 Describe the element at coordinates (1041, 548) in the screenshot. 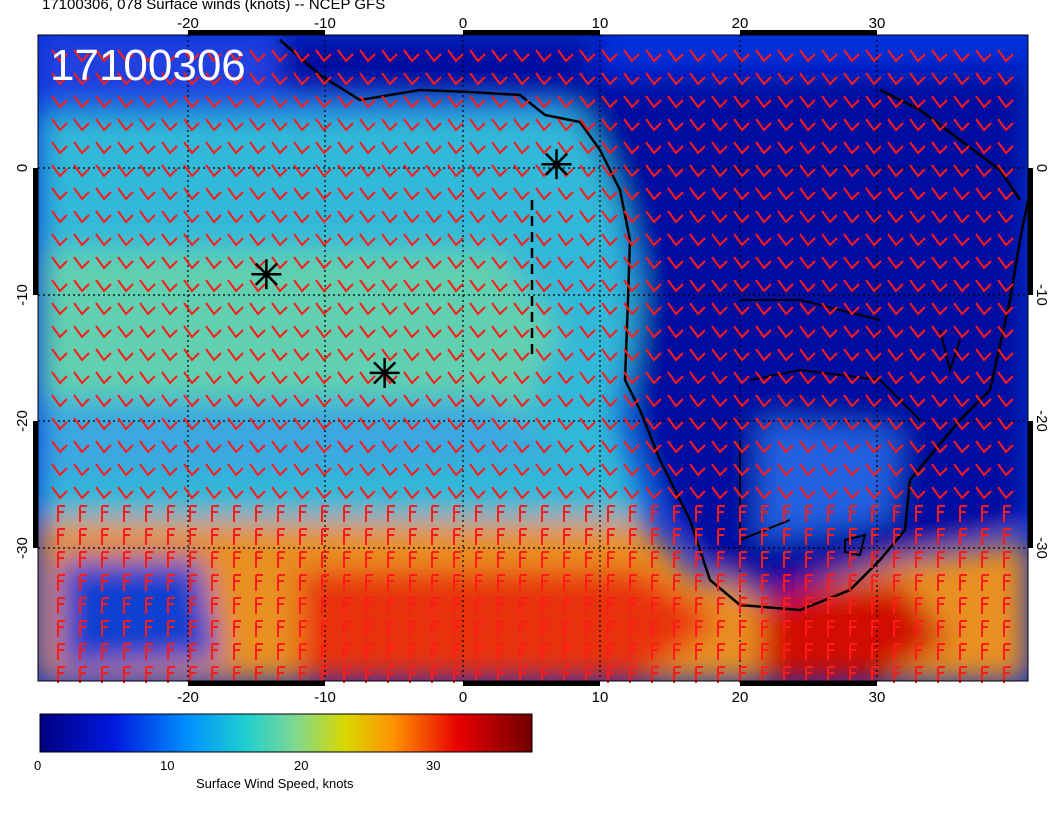

I see `lat-label-right: -30` at that location.